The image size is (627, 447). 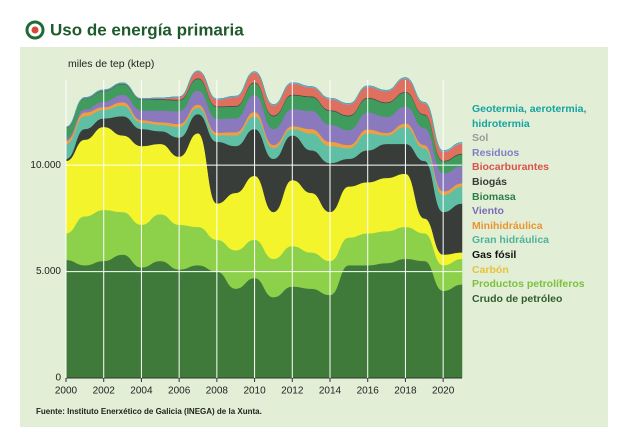 I want to click on x-tick-label: 2000, so click(x=66, y=391).